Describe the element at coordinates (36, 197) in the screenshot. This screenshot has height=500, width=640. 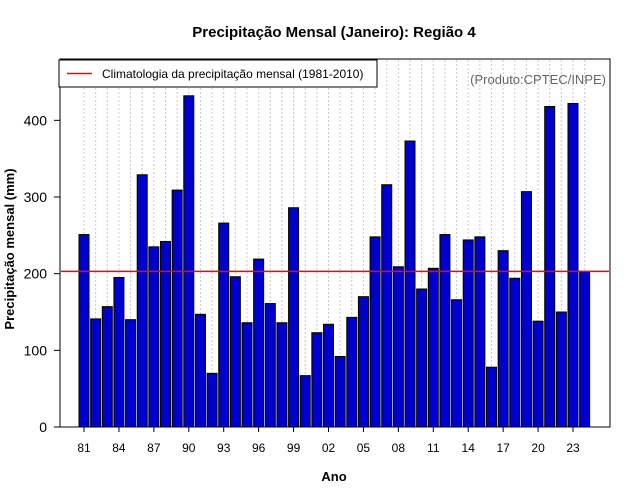
I see `y-tick-label: 300` at that location.